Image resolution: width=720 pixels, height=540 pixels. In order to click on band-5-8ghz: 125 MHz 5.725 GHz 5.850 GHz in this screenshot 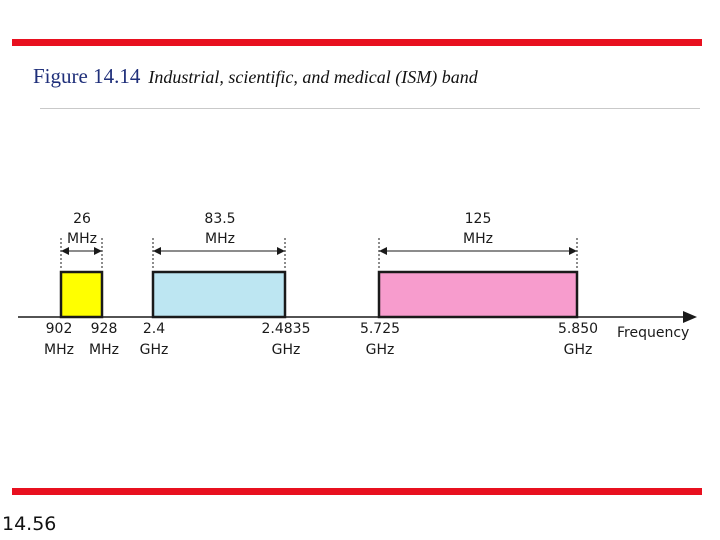, I will do `click(479, 284)`.